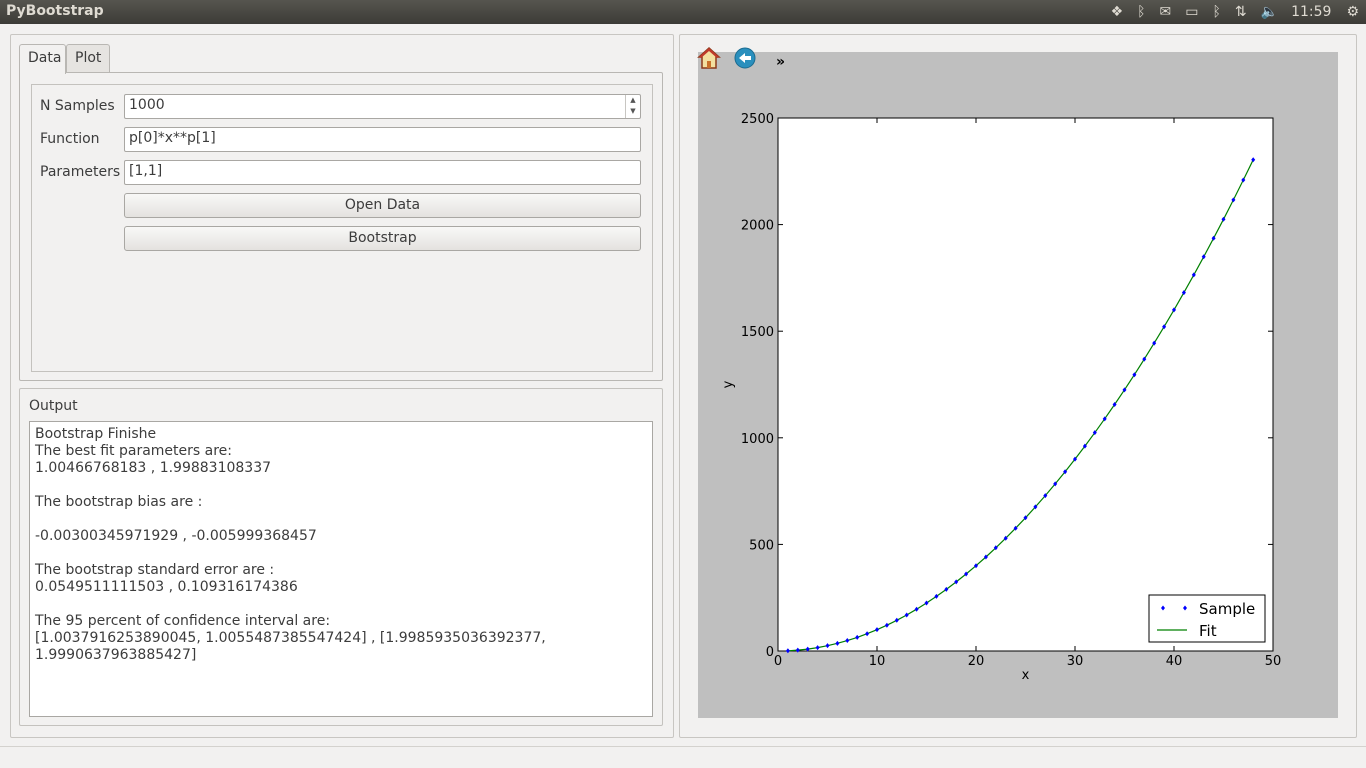 The width and height of the screenshot is (1366, 768). What do you see at coordinates (80, 172) in the screenshot?
I see `parameters-label: Parameters` at bounding box center [80, 172].